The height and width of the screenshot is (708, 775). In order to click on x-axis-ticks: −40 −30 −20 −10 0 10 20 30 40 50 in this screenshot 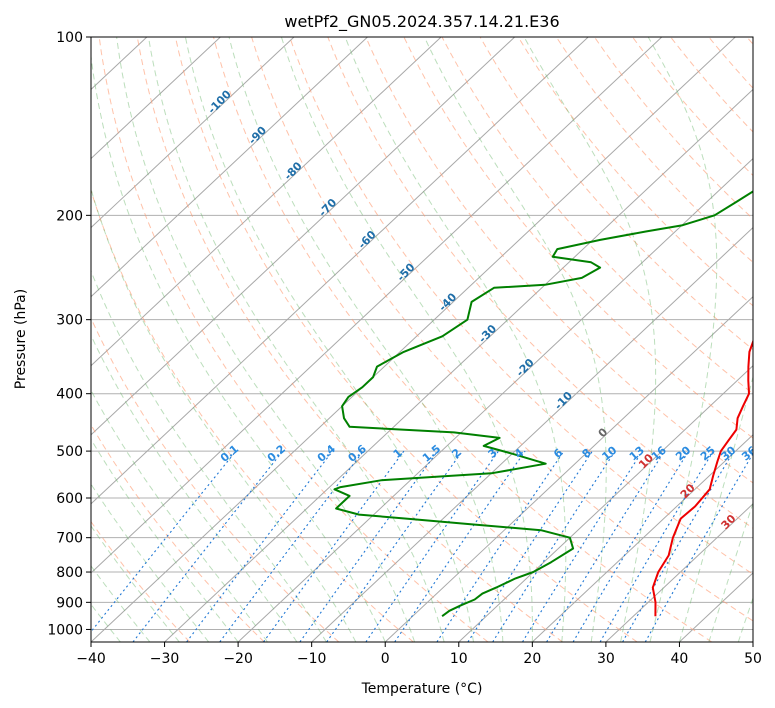, I will do `click(419, 654)`.